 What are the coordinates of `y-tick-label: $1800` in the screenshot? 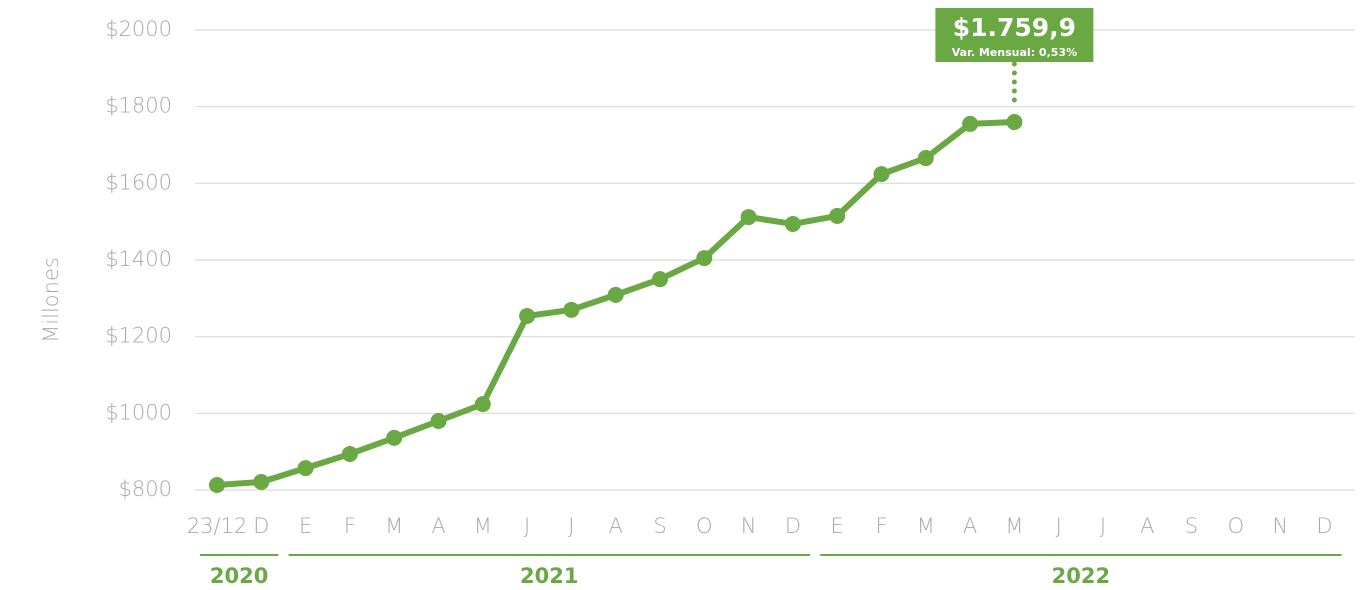 It's located at (138, 106).